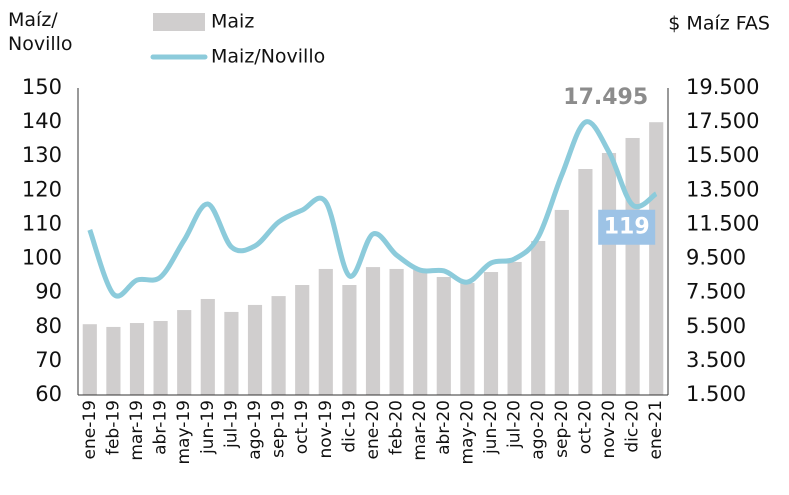  Describe the element at coordinates (42, 121) in the screenshot. I see `y-tick-label: 140` at that location.